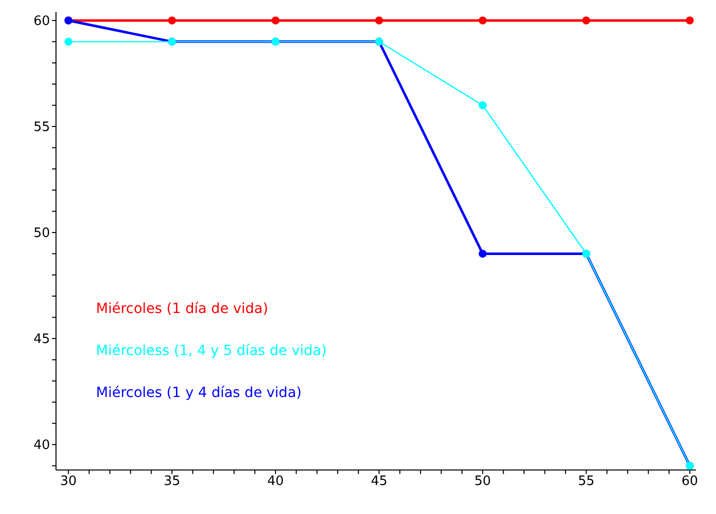 Image resolution: width=716 pixels, height=514 pixels. Describe the element at coordinates (211, 351) in the screenshot. I see `text: Miércoless (1, 4 y 5 días de vida)` at that location.